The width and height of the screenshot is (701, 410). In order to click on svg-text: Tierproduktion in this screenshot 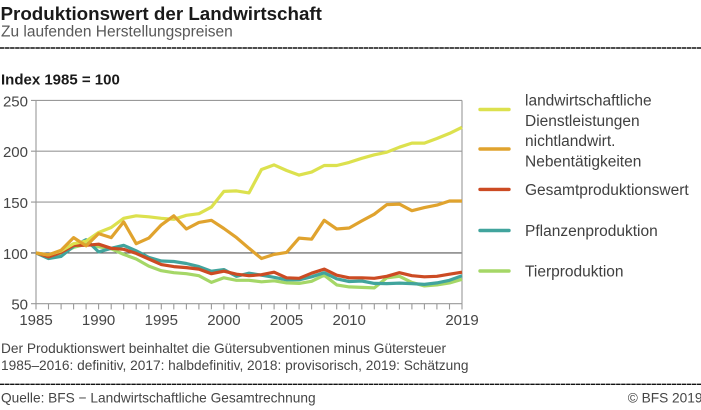, I will do `click(574, 272)`.